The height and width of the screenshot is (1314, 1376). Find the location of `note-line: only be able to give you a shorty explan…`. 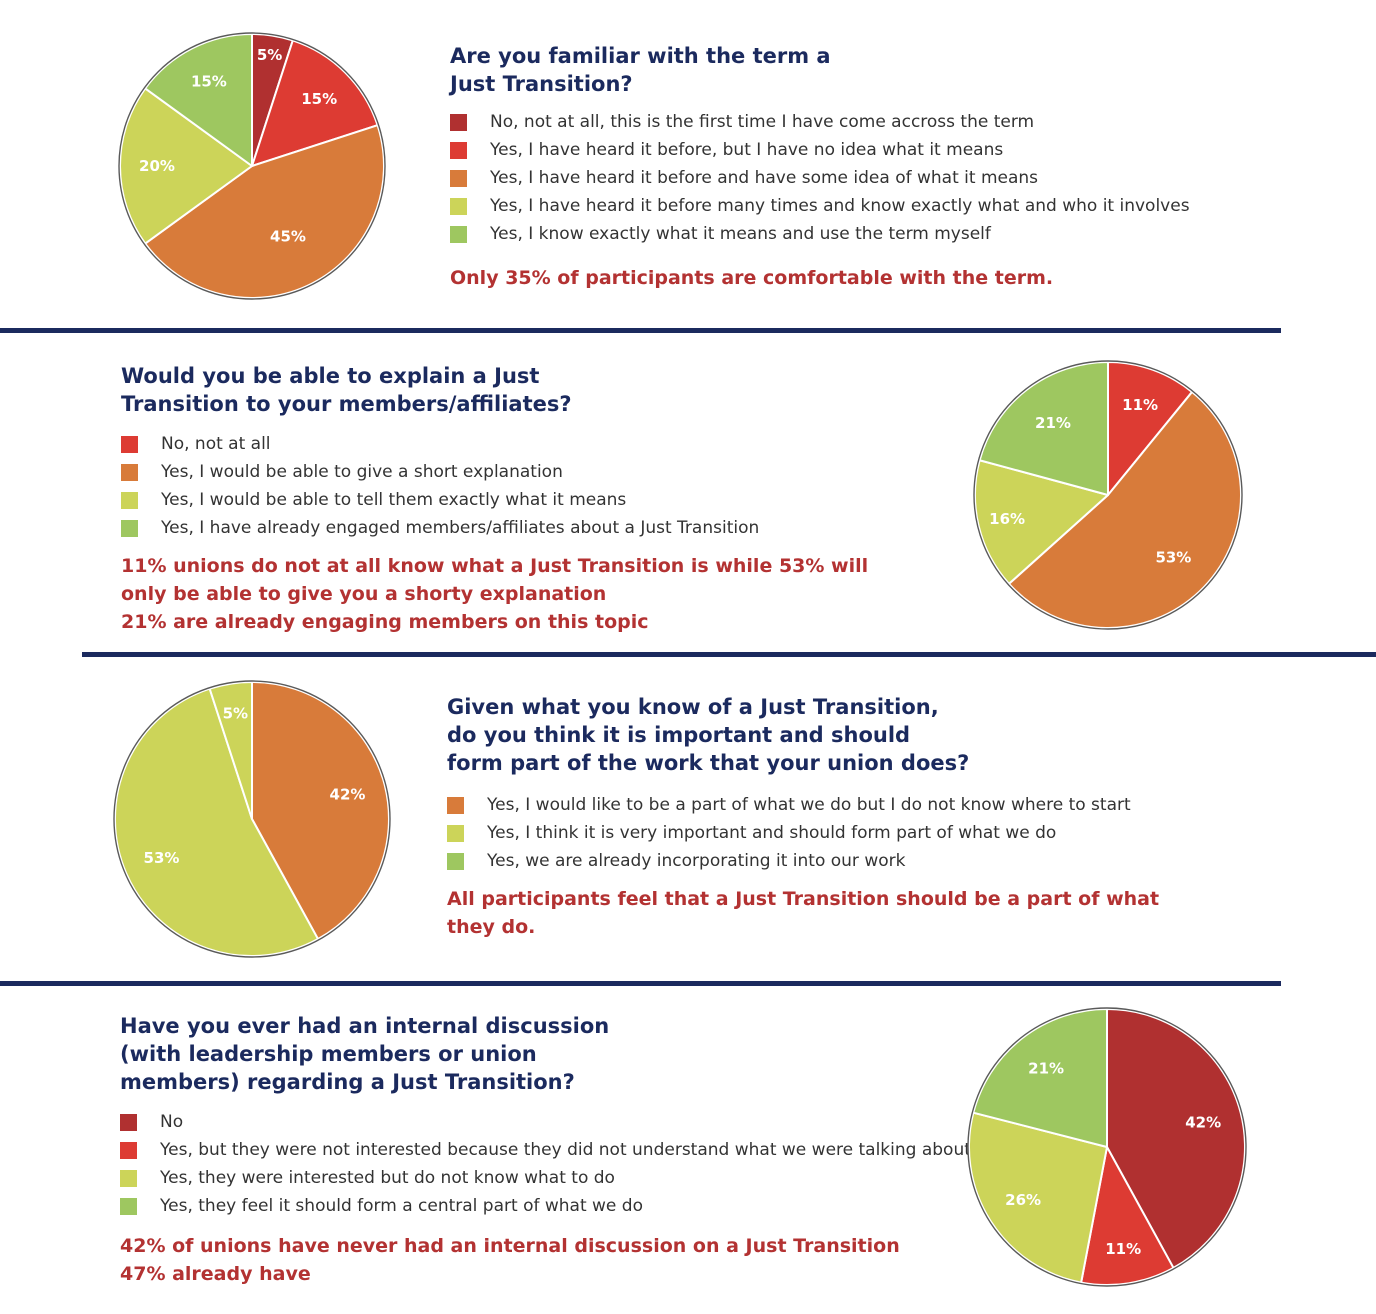

note-line: only be able to give you a shorty explan… is located at coordinates (364, 594).